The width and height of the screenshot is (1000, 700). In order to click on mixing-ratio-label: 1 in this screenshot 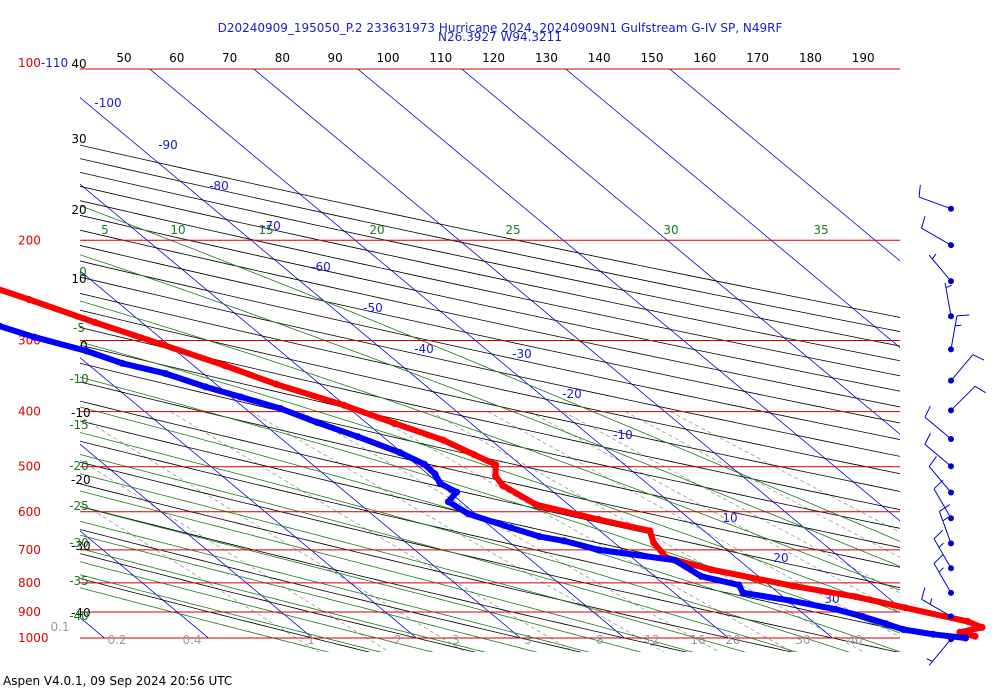, I will do `click(311, 640)`.